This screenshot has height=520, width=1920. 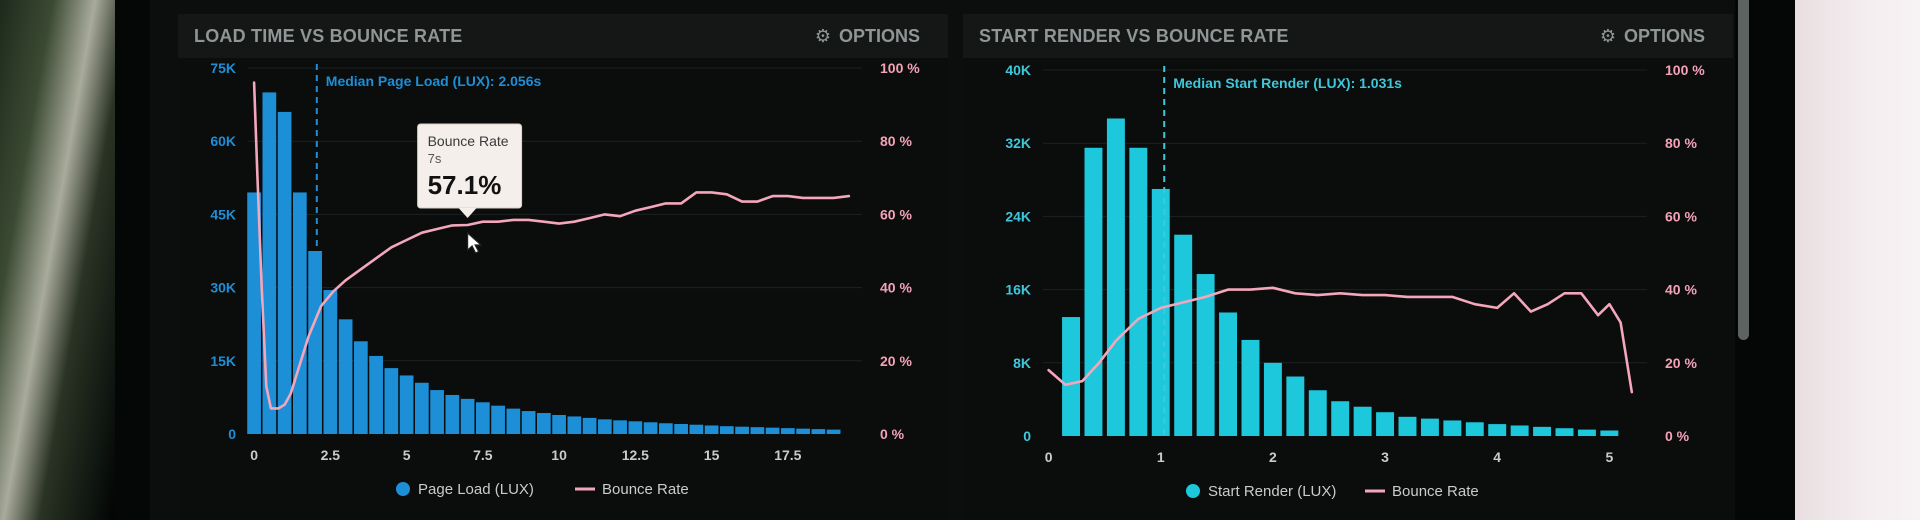 What do you see at coordinates (223, 361) in the screenshot?
I see `y-left-tick-label: 15K` at bounding box center [223, 361].